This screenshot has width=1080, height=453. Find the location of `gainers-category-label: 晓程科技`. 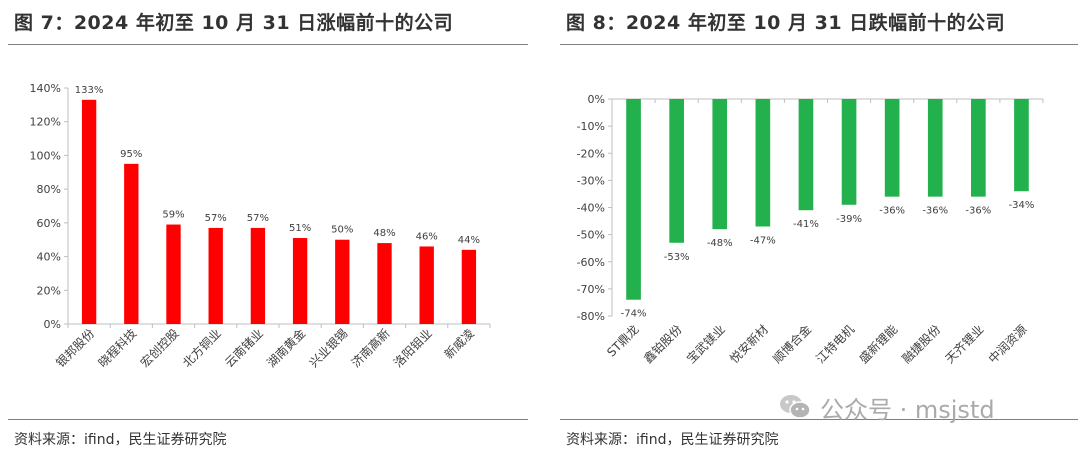

gainers-category-label: 晓程科技 is located at coordinates (117, 348).